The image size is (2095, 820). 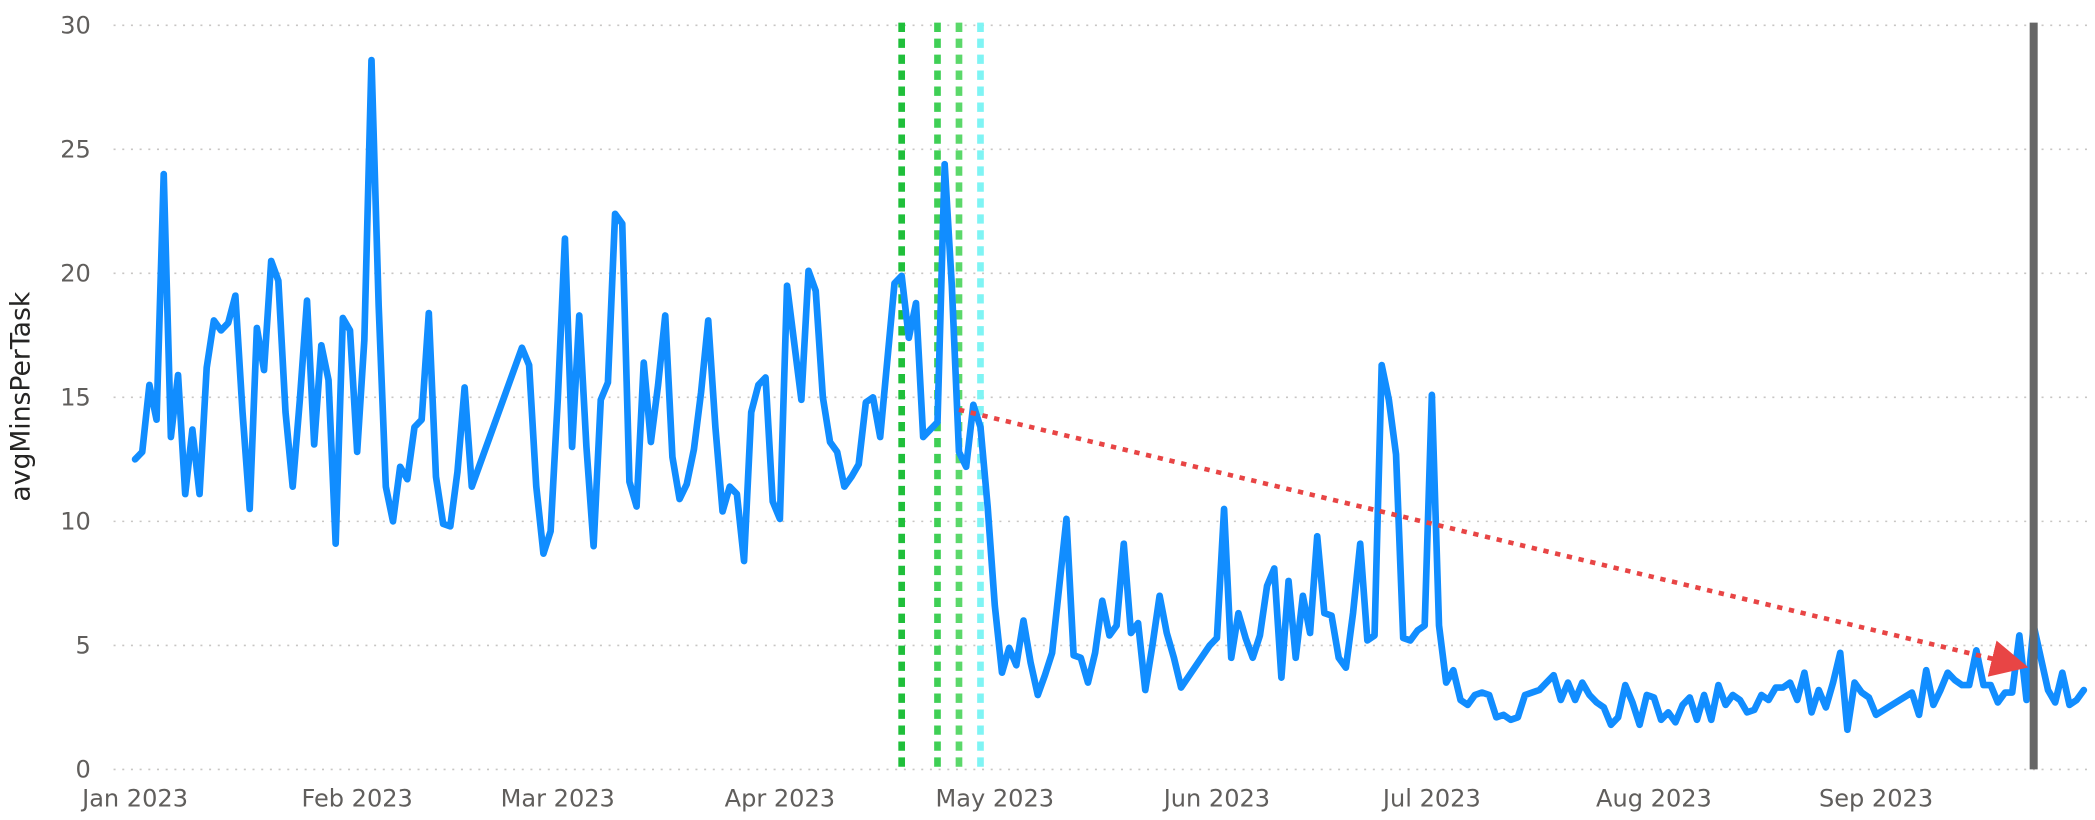 What do you see at coordinates (75, 149) in the screenshot?
I see `y-tick-label: 25` at bounding box center [75, 149].